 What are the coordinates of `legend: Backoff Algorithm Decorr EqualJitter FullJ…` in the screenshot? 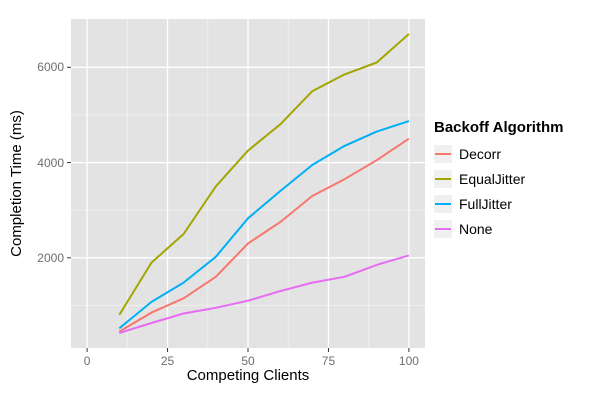 It's located at (516, 182).